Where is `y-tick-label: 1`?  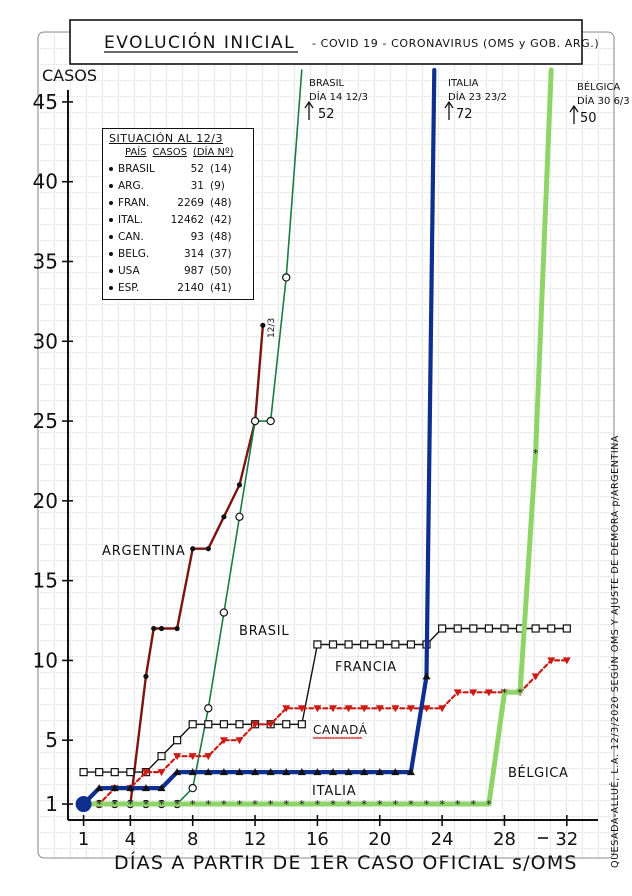
y-tick-label: 1 is located at coordinates (51, 804).